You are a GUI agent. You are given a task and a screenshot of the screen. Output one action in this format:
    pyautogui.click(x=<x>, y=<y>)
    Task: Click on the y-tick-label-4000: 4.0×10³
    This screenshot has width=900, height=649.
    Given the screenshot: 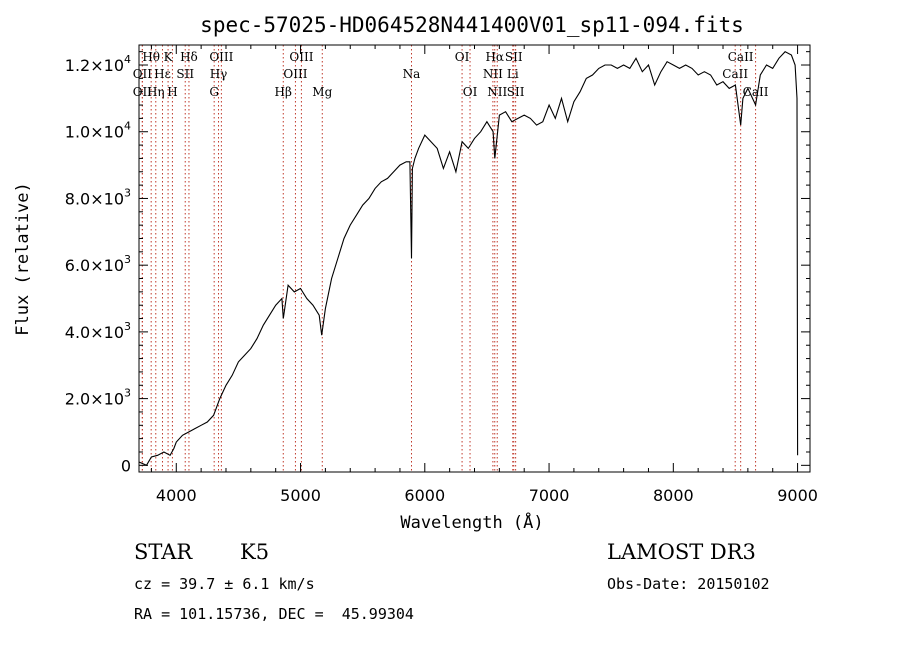 What is the action you would take?
    pyautogui.click(x=98, y=331)
    